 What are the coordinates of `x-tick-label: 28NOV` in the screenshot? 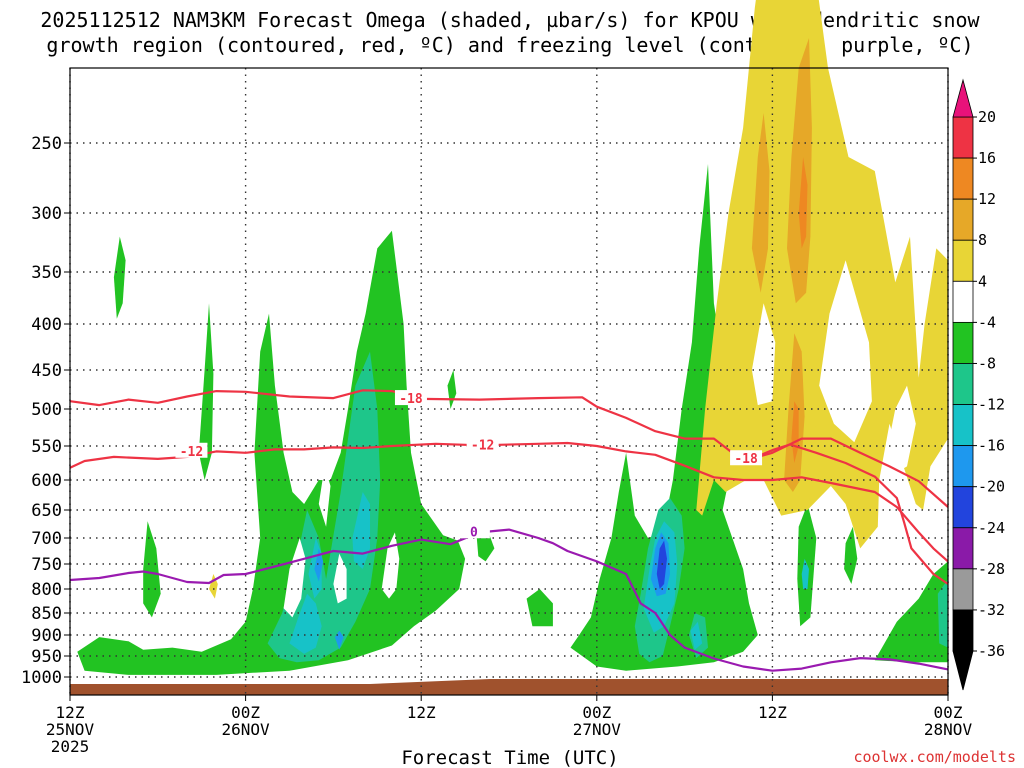 It's located at (948, 729).